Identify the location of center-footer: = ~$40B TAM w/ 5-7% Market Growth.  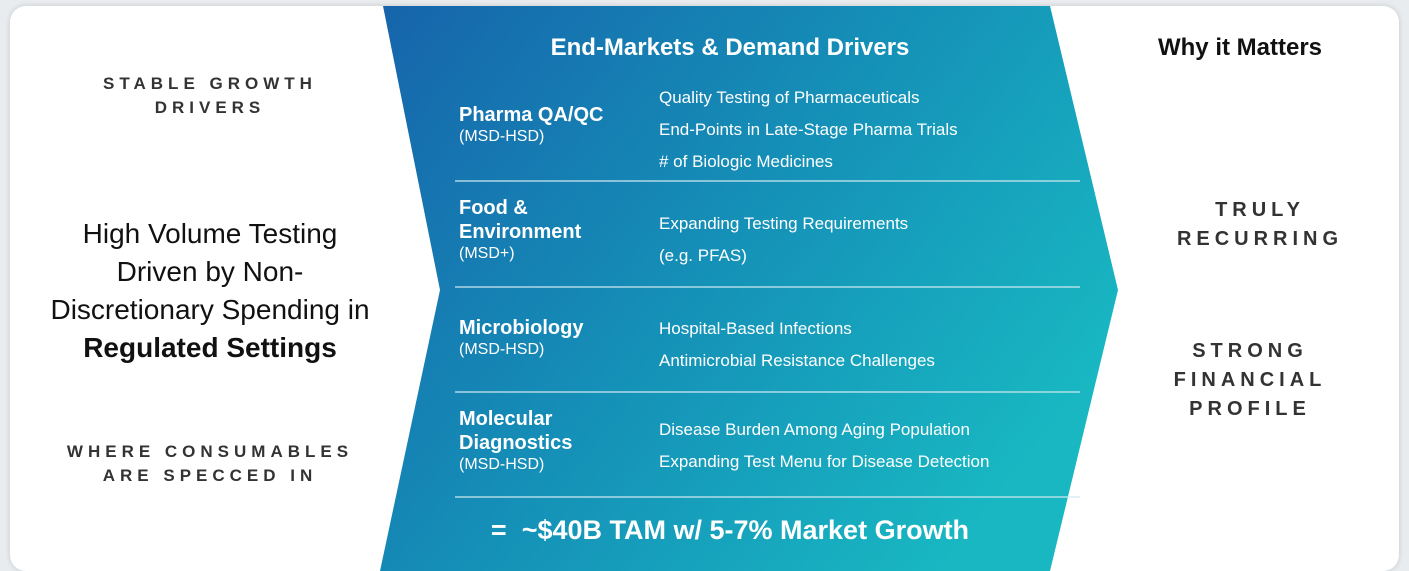
(730, 530).